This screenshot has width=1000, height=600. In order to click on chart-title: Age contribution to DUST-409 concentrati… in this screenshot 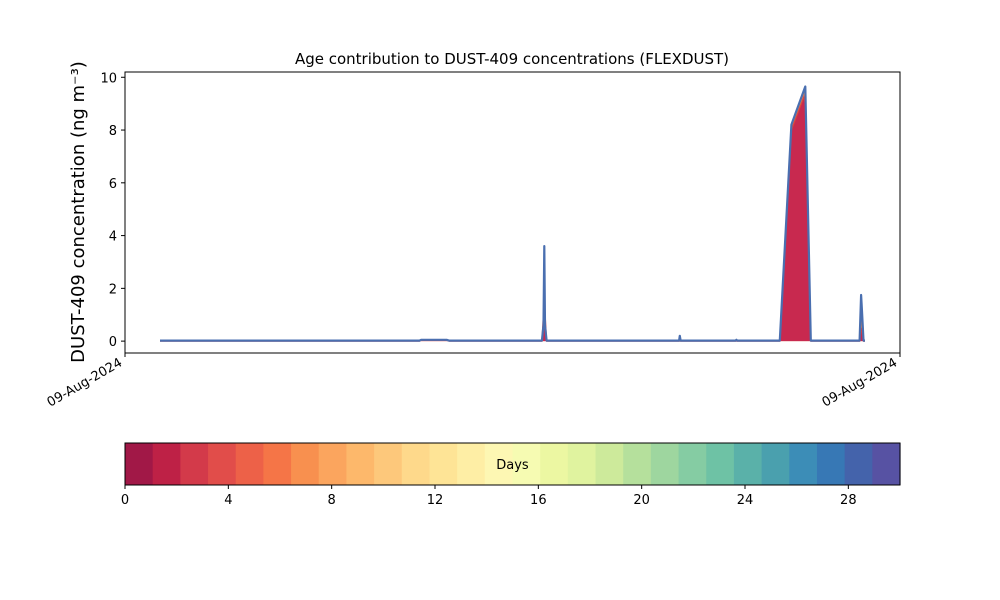, I will do `click(512, 59)`.